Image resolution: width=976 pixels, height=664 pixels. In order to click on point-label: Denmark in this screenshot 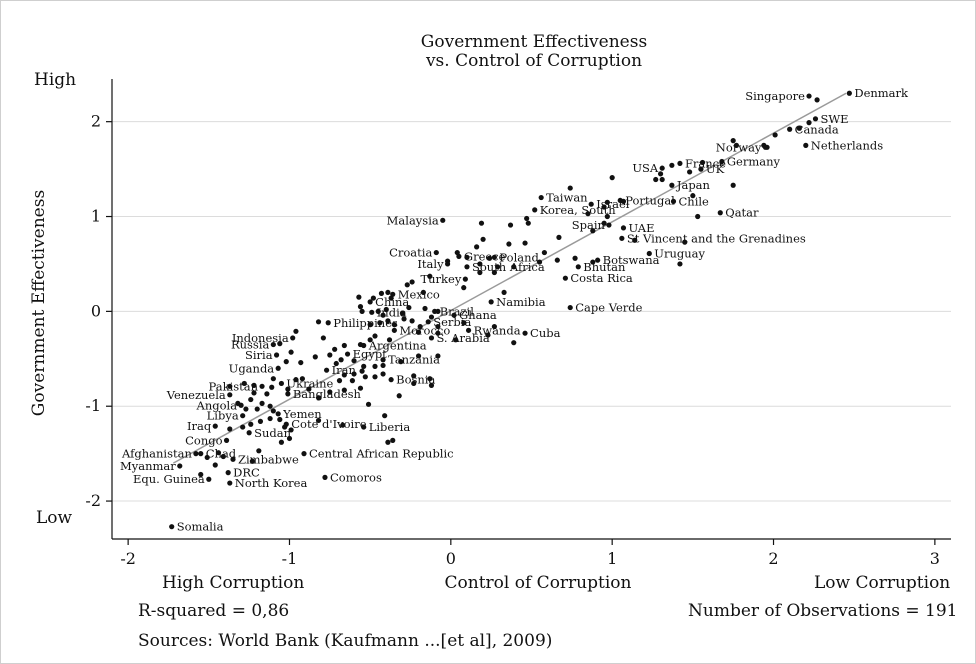, I will do `click(881, 93)`.